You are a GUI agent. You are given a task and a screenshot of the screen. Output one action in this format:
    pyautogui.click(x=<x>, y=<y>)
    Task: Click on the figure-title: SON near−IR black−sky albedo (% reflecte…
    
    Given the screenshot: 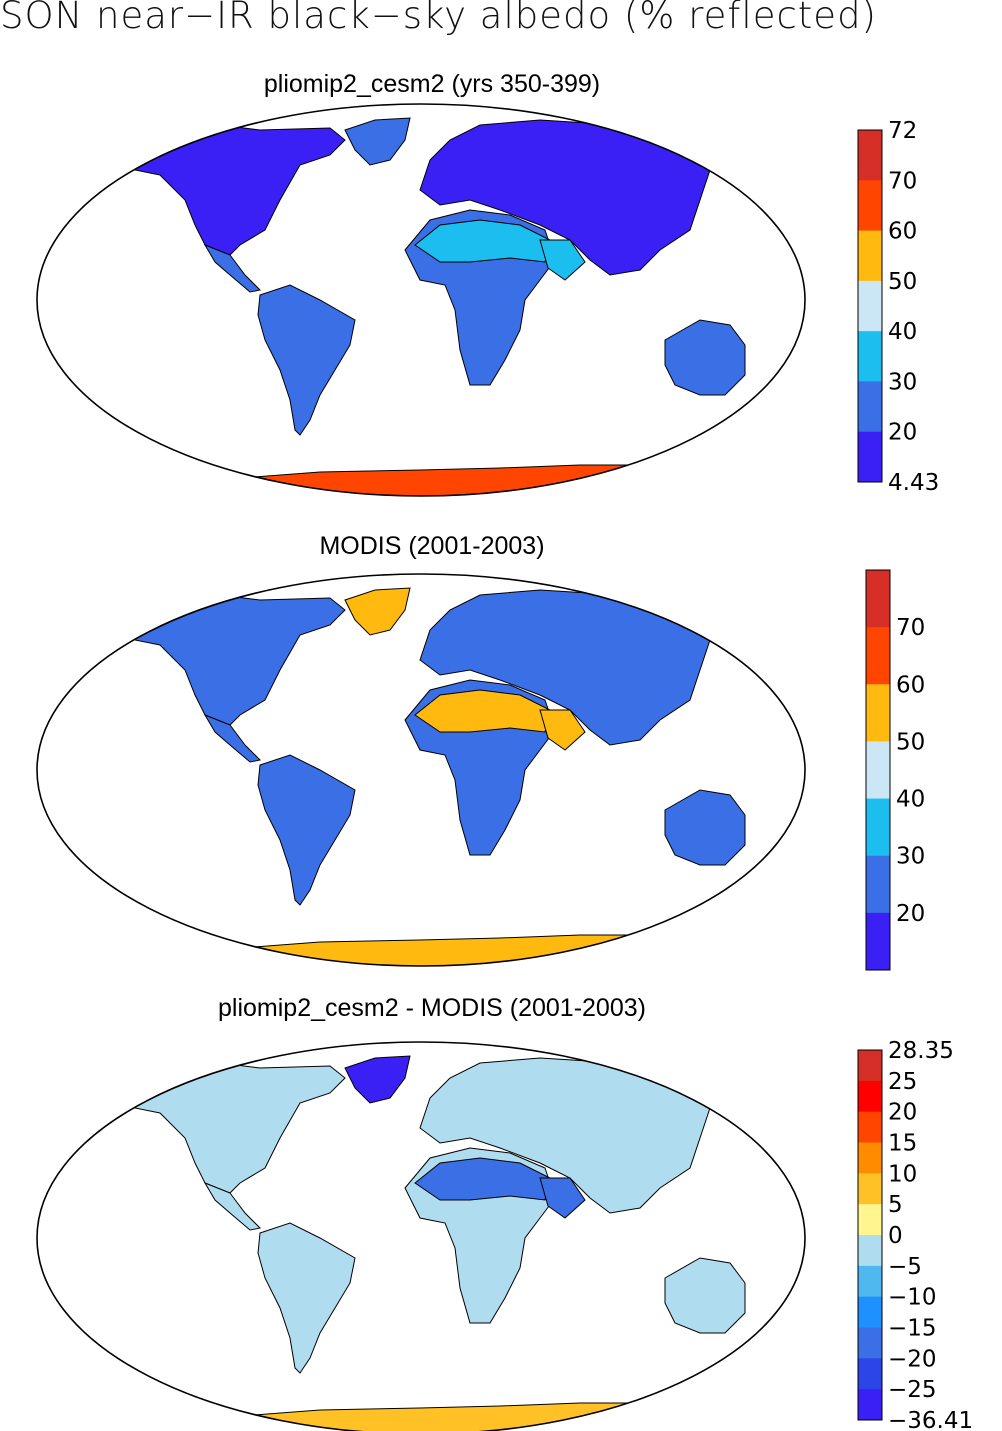 What is the action you would take?
    pyautogui.click(x=438, y=18)
    